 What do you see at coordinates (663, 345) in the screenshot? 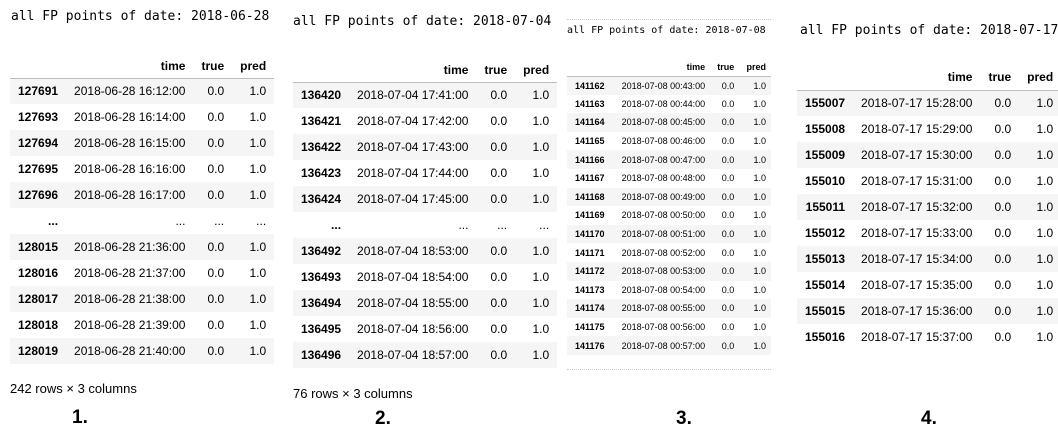
I see `cell-time: 2018-07-08 00:57:00` at bounding box center [663, 345].